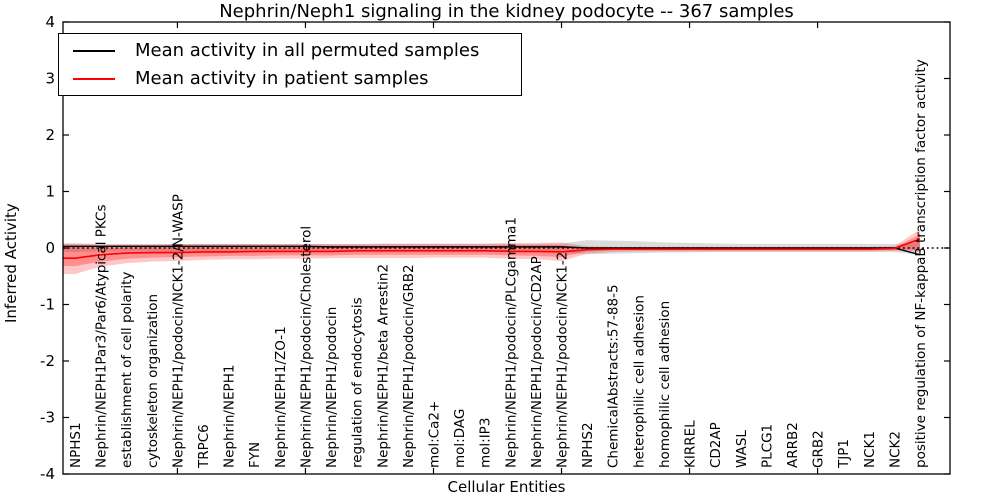 The image size is (1000, 500). Describe the element at coordinates (460, 438) in the screenshot. I see `category-label: mol:DAG` at that location.